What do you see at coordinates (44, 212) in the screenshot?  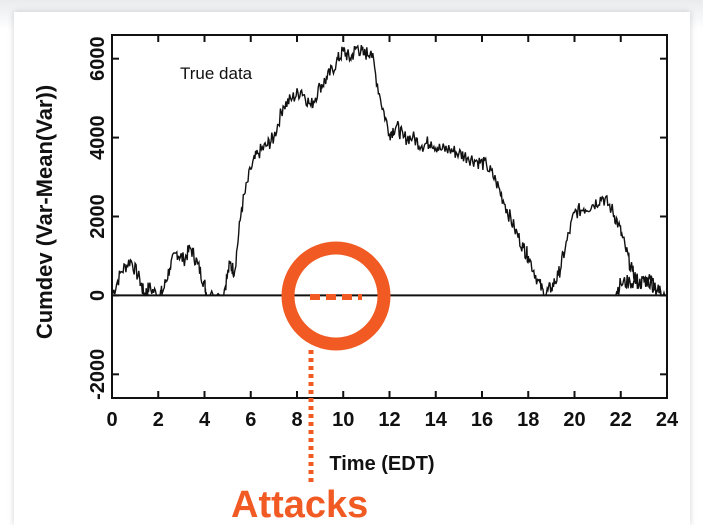 I see `y-axis-label: Cumdev (Var-Mean(Var))` at bounding box center [44, 212].